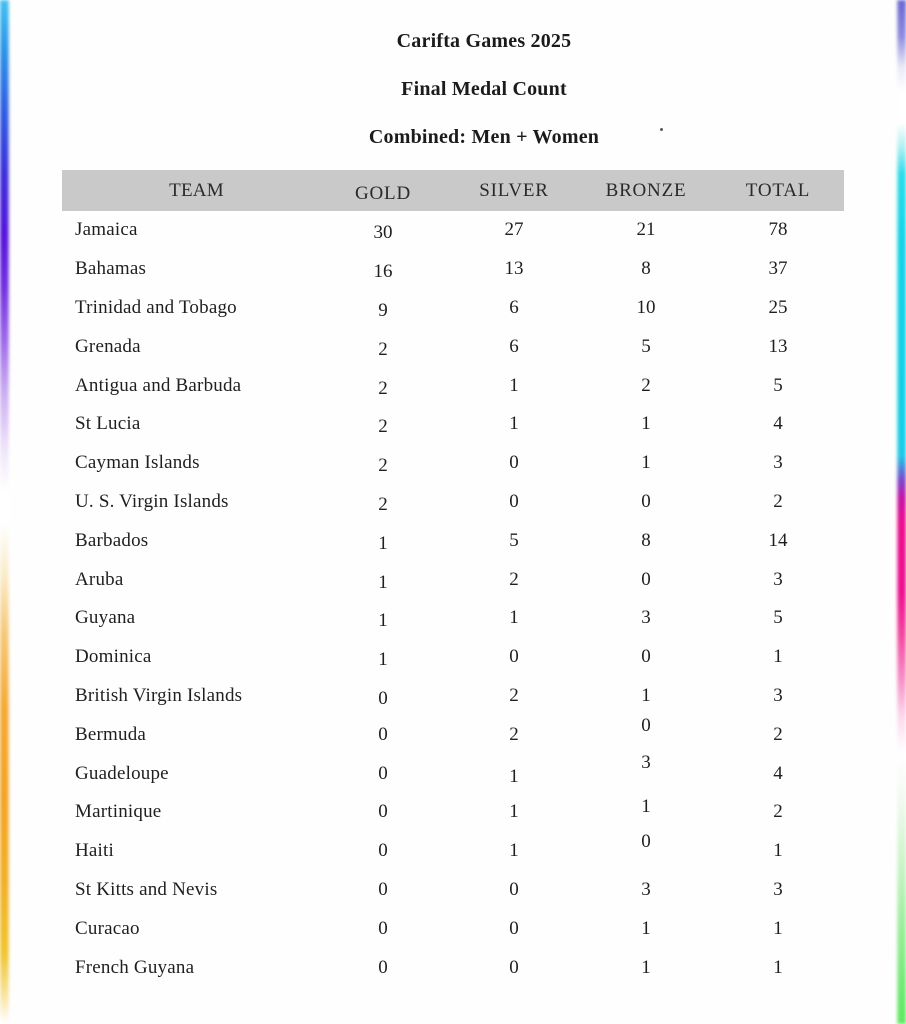  Describe the element at coordinates (778, 190) in the screenshot. I see `column-header-total: TOTAL` at that location.